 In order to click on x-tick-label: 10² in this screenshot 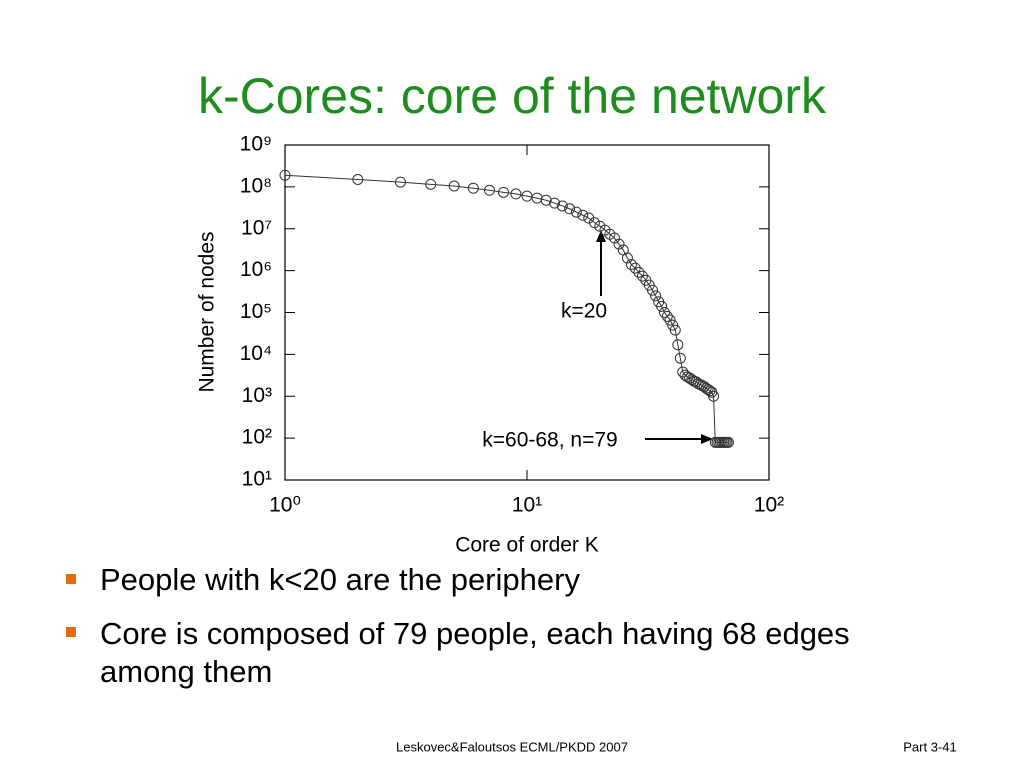, I will do `click(769, 505)`.